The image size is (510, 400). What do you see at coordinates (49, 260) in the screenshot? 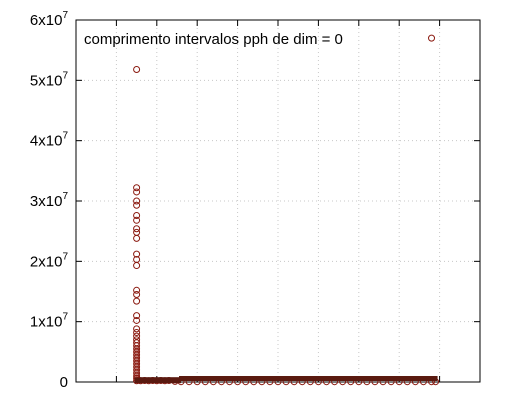
I see `y-tick-label: 2x10⁷` at bounding box center [49, 260].